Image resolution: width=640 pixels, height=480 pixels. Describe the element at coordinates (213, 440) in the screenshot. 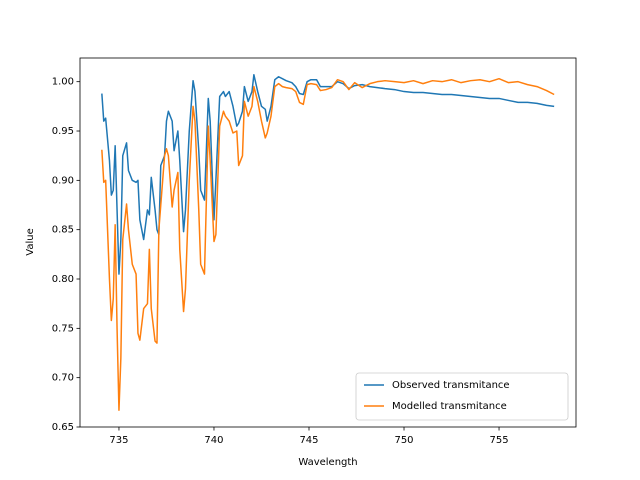

I see `x-tick-label: 740` at that location.